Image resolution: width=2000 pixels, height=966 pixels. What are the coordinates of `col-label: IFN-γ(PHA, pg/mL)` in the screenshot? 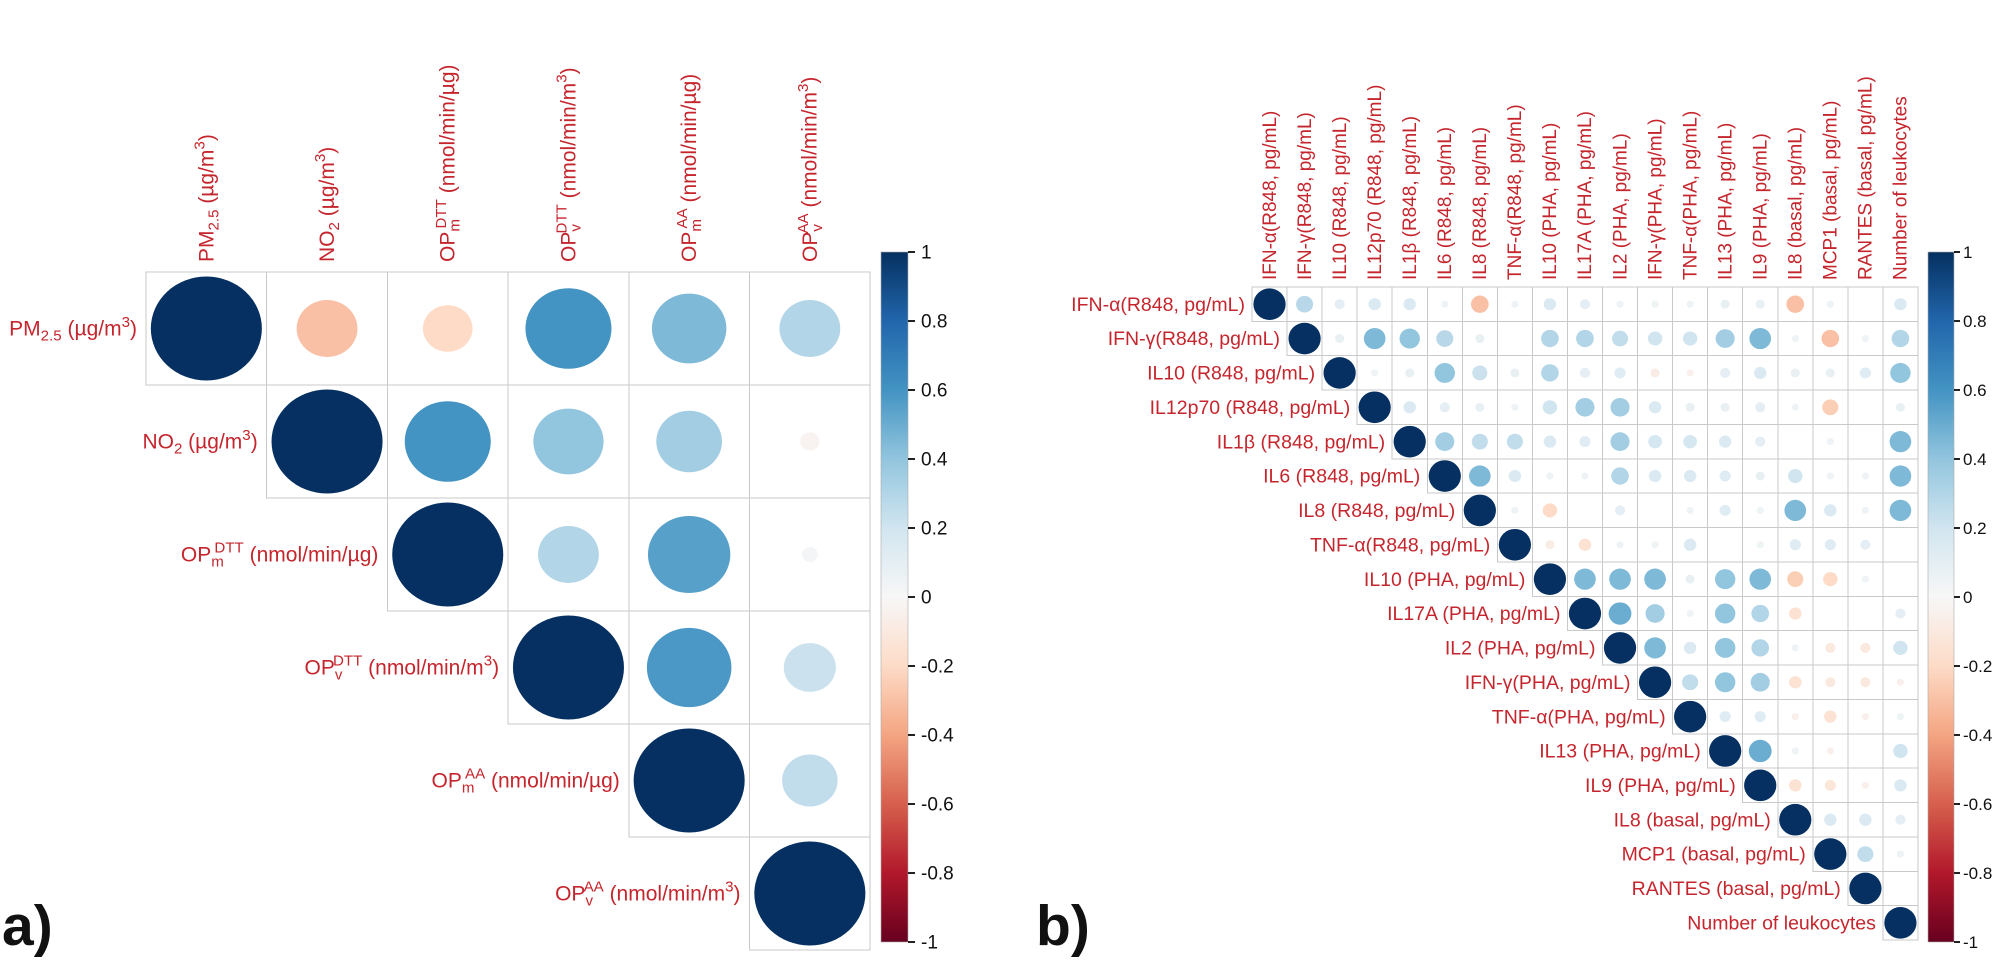 It's located at (1655, 199).